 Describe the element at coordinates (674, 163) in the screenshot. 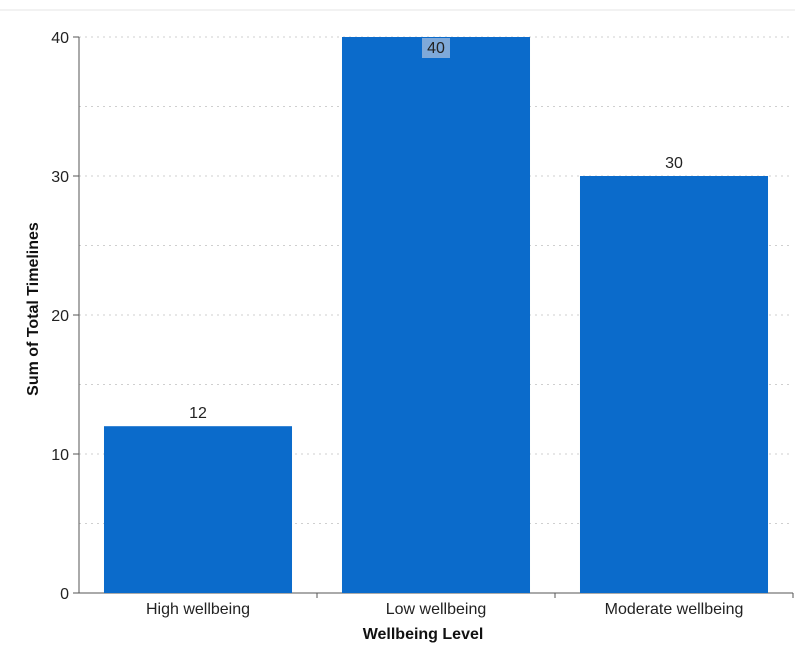

I see `data-label: 30` at that location.